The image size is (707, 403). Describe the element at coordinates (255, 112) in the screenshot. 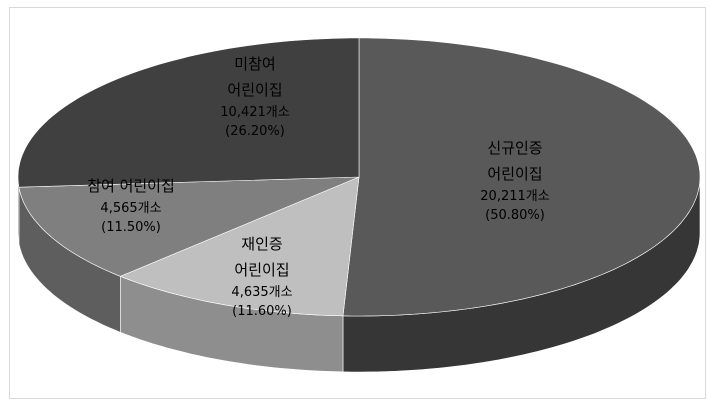

I see `count-label: 10,421개소` at that location.